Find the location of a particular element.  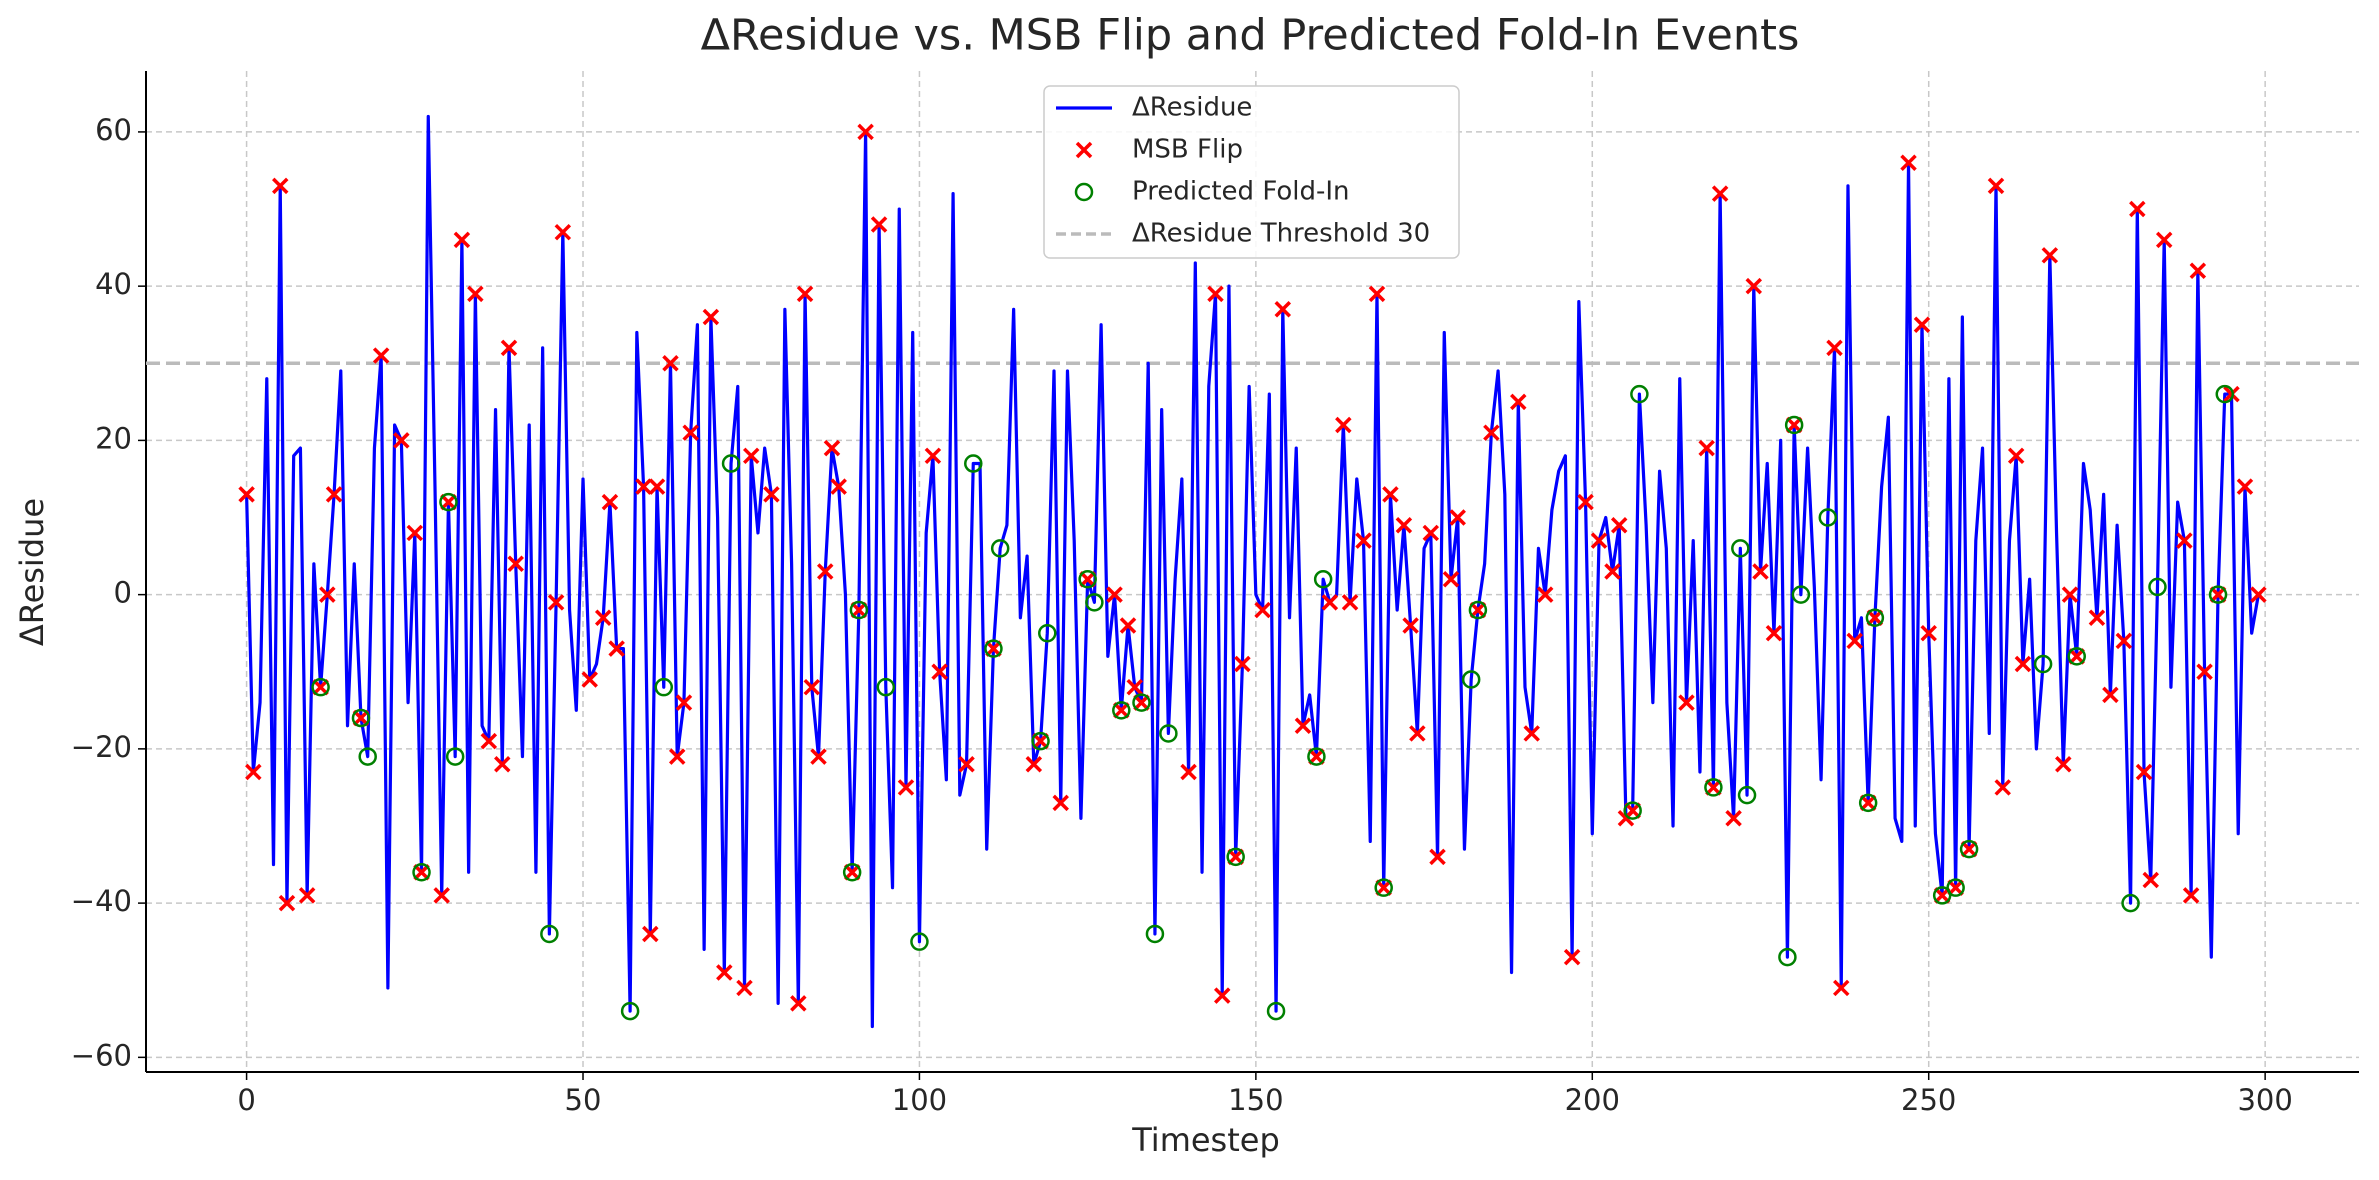

legend-label: MSB Flip is located at coordinates (1187, 150).